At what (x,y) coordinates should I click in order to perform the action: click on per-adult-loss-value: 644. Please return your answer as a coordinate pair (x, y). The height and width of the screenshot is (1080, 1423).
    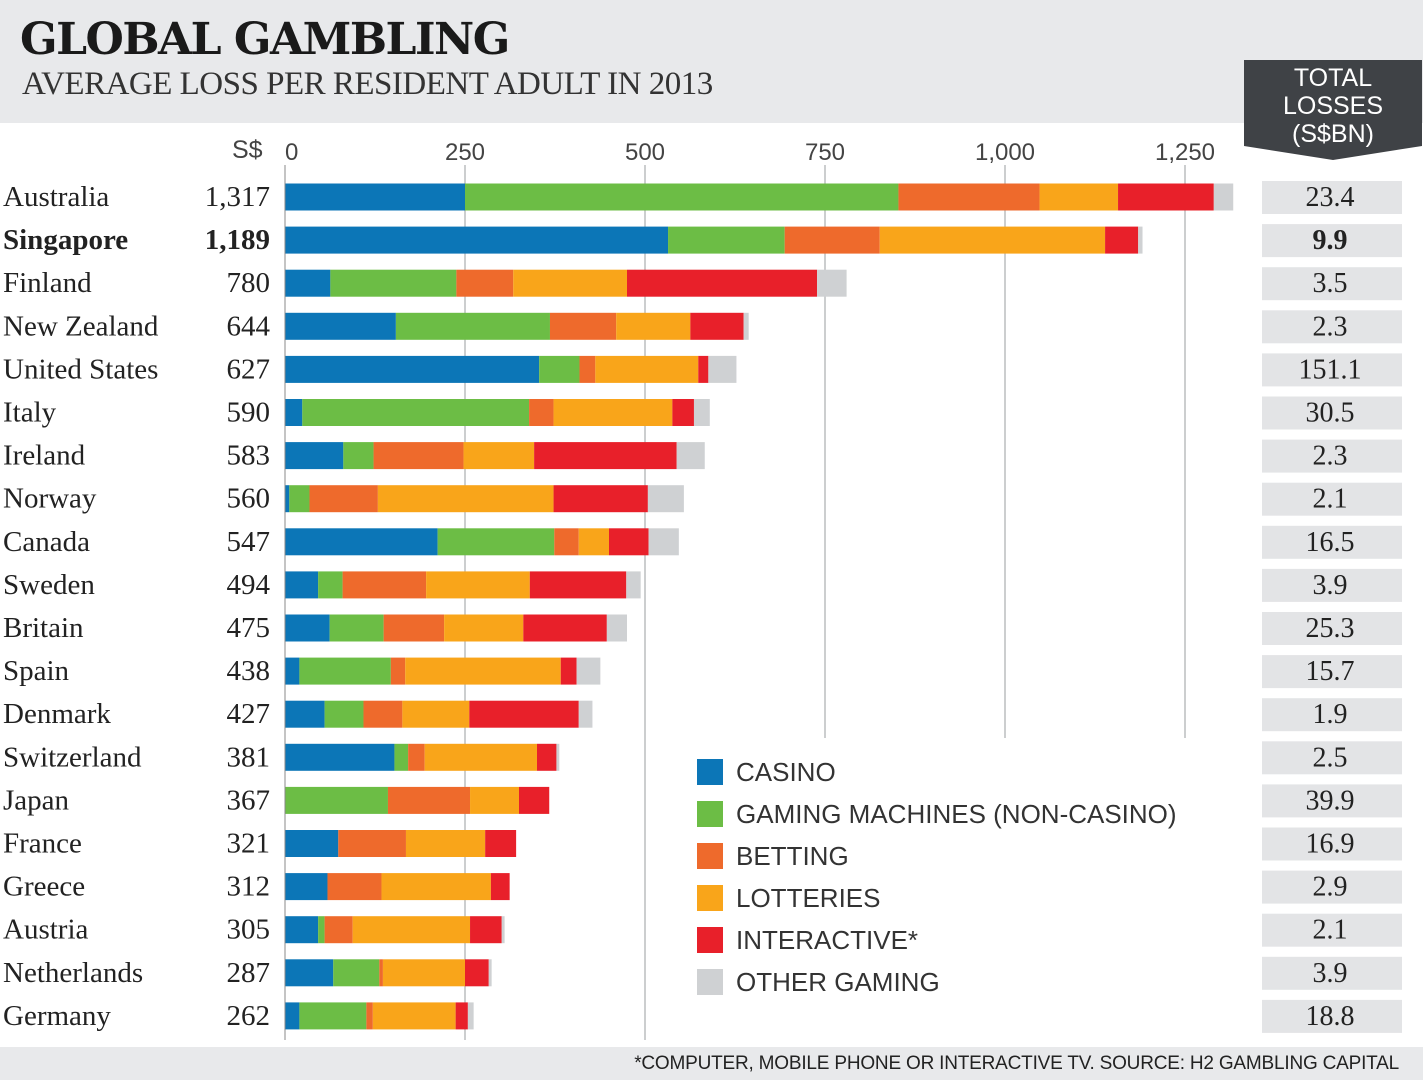
    Looking at the image, I should click on (249, 326).